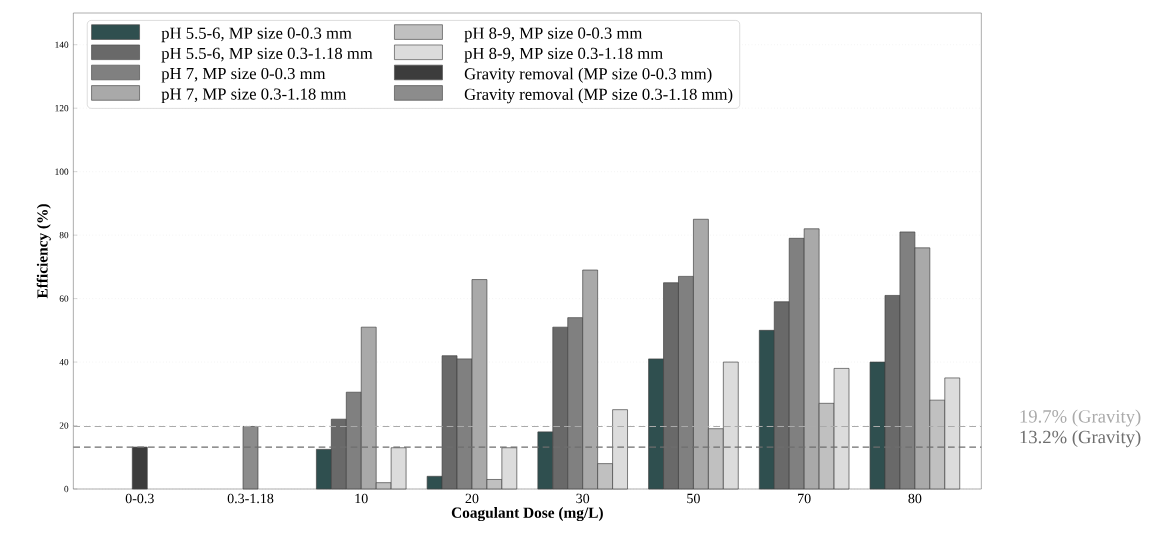  I want to click on y-tick-label: 60, so click(64, 298).